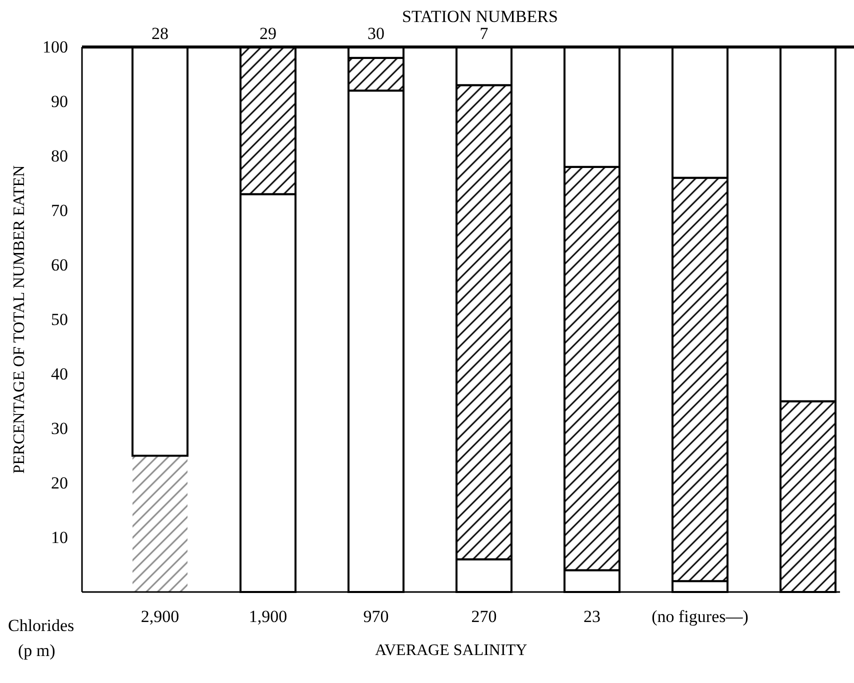 The image size is (854, 683). I want to click on x-tick-label: 270, so click(484, 616).